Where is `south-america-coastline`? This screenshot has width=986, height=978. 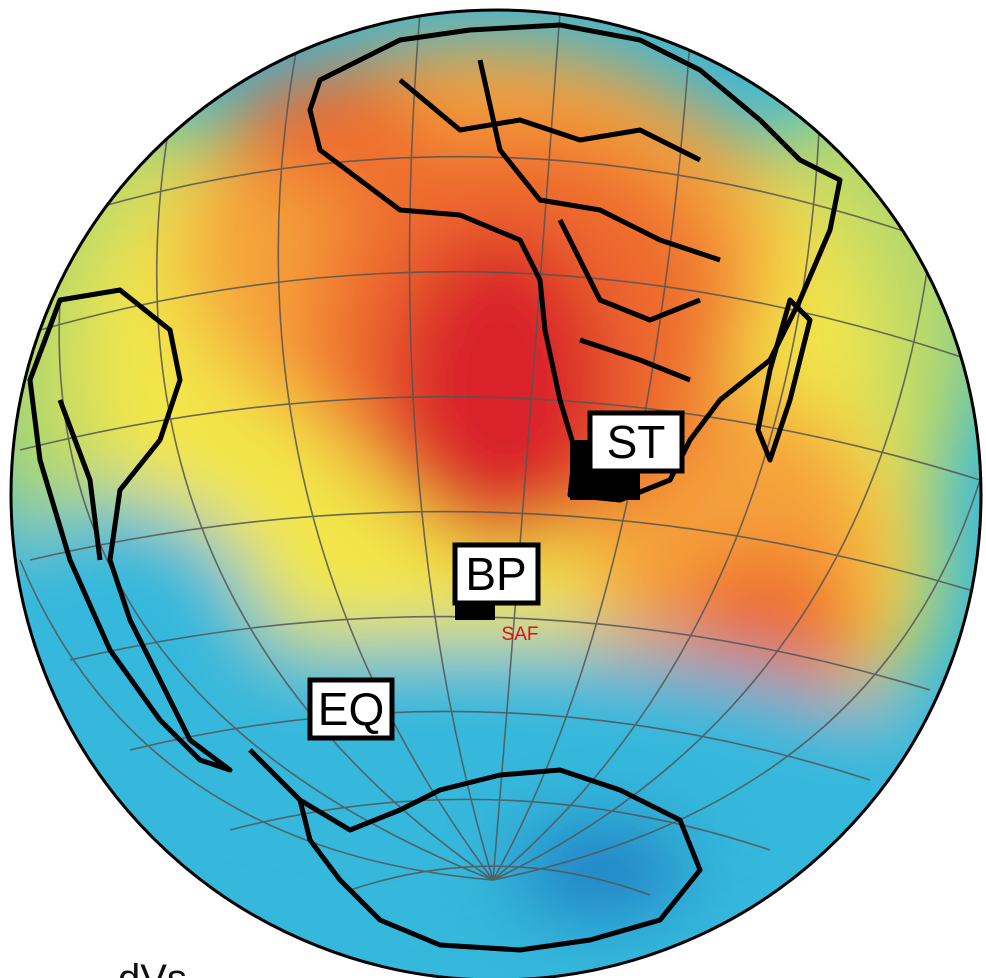 south-america-coastline is located at coordinates (130, 530).